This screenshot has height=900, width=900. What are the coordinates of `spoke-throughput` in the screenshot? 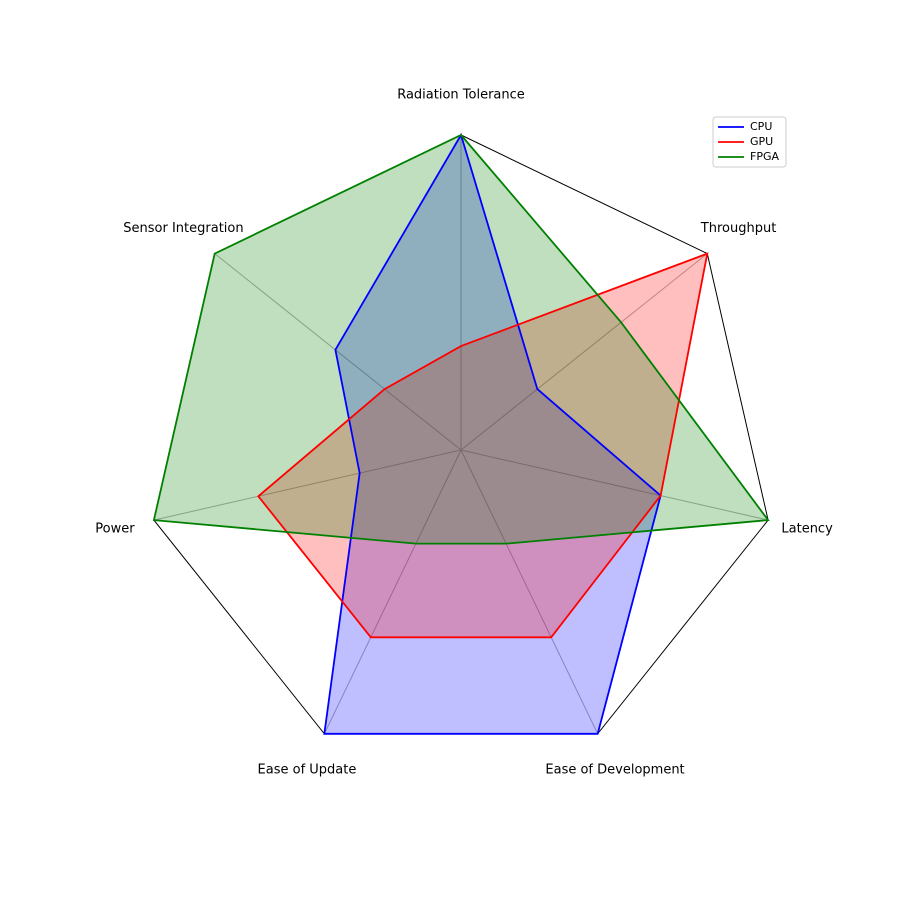 It's located at (584, 352).